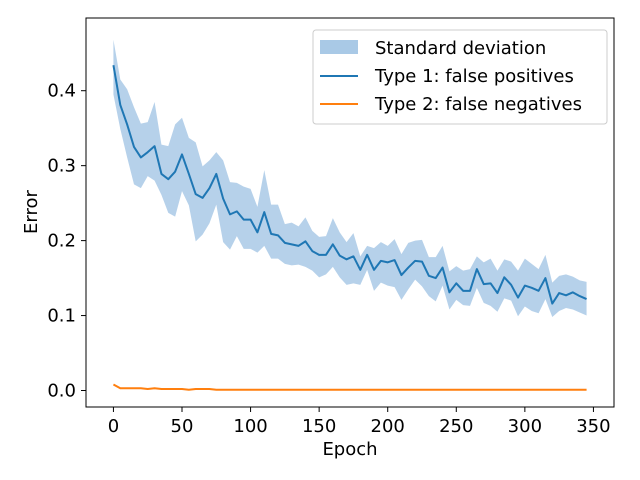  Describe the element at coordinates (593, 426) in the screenshot. I see `x-tick-label: 350` at that location.